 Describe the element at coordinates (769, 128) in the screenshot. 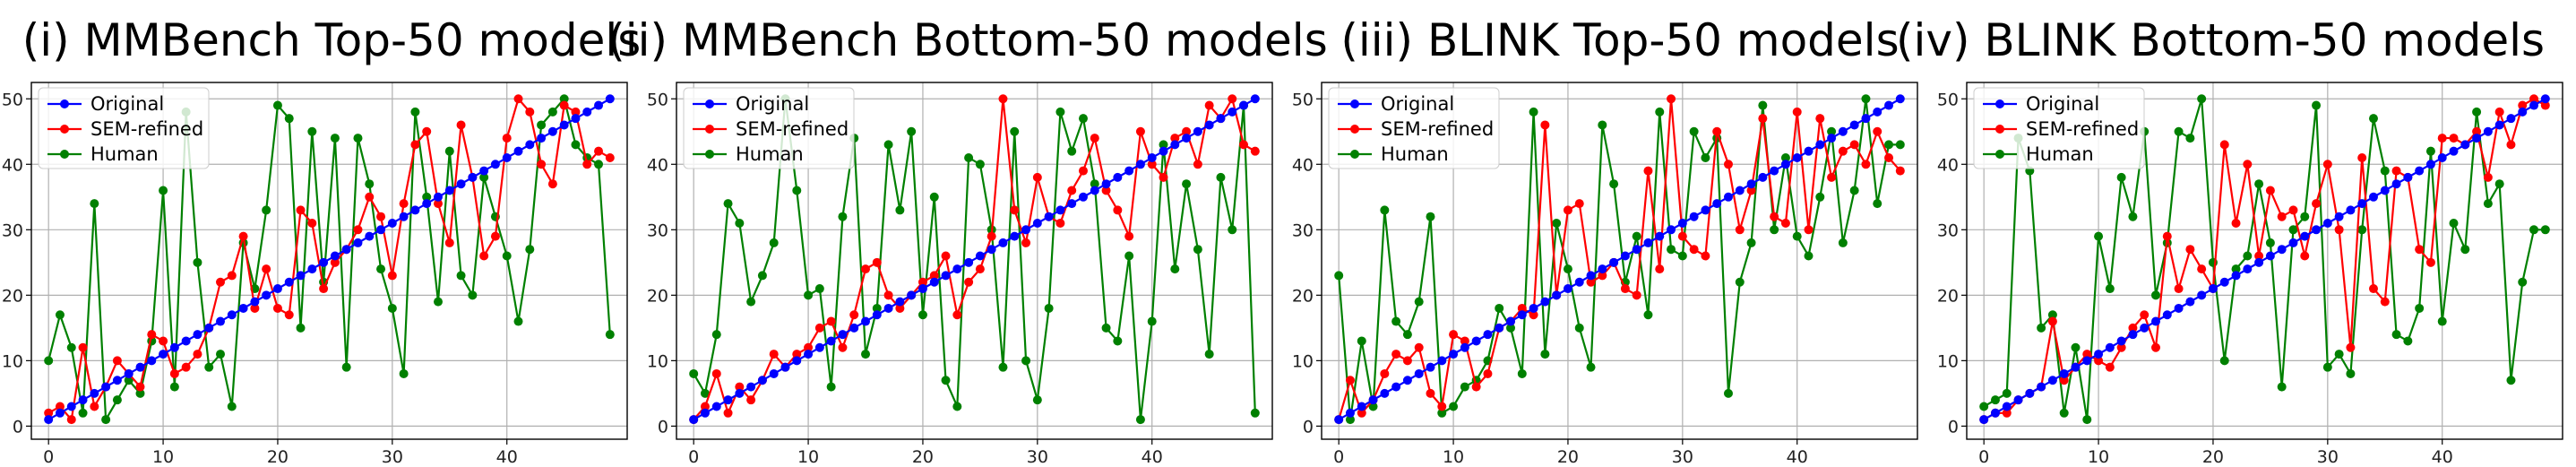

I see `legend-box` at that location.